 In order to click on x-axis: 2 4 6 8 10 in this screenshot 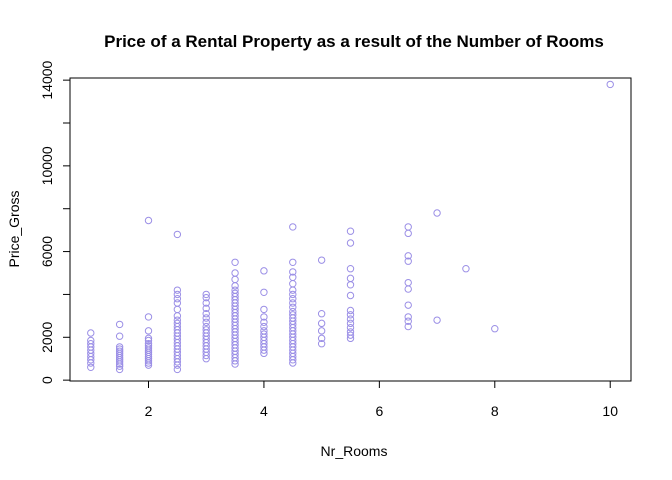, I will do `click(381, 399)`.